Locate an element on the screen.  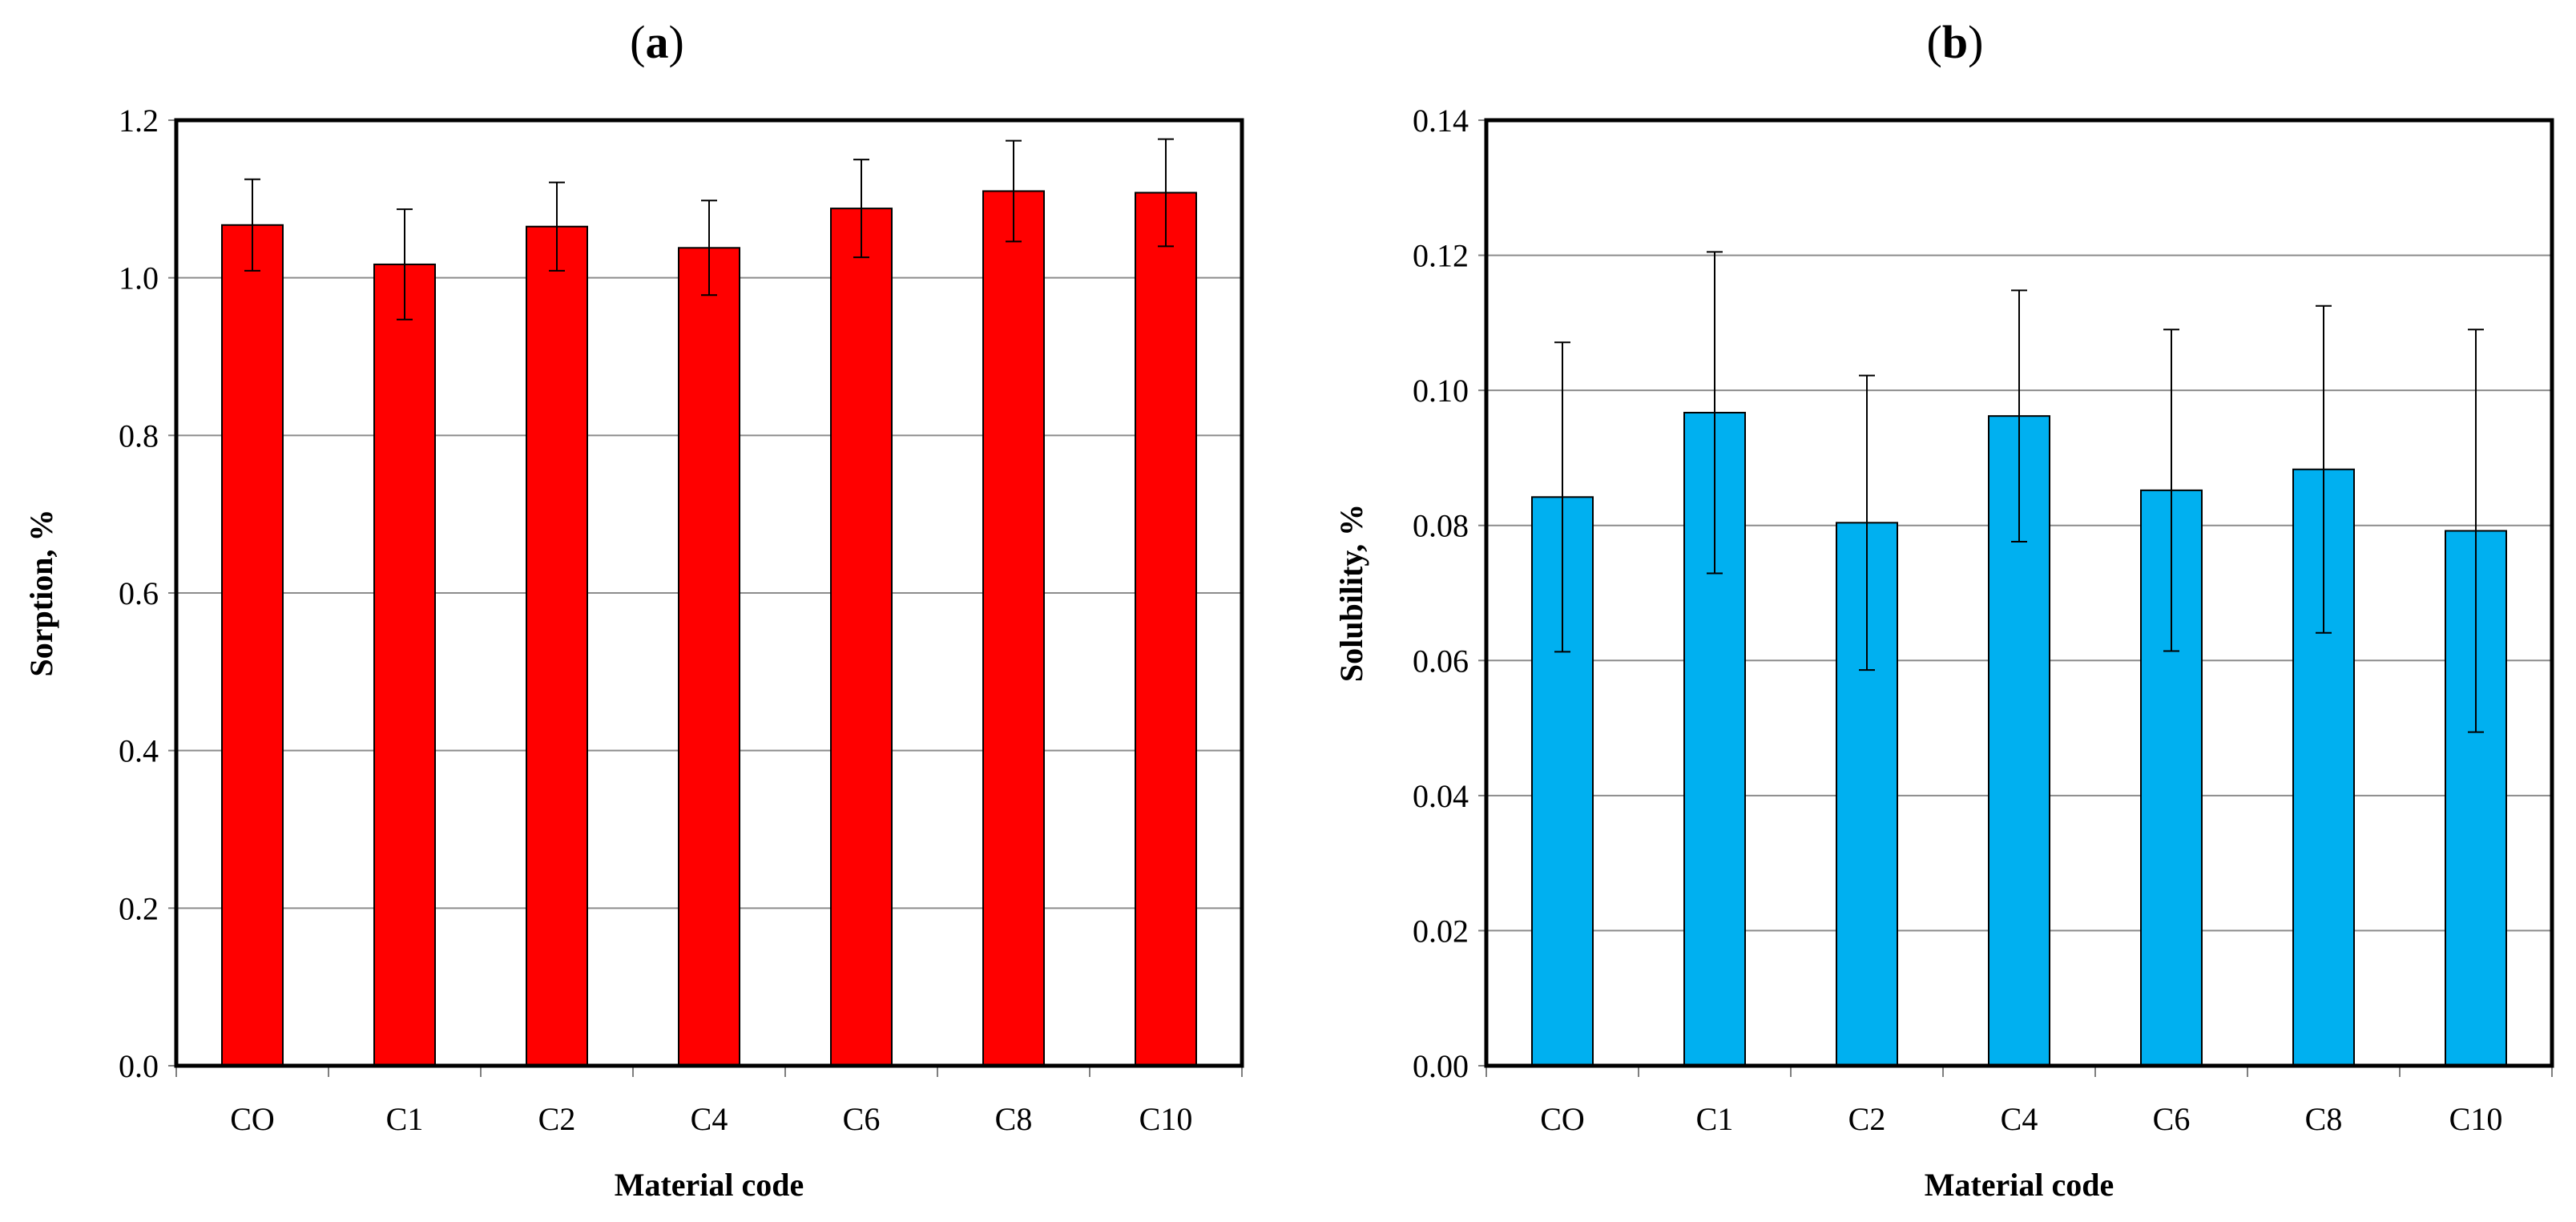
y-tick-label: 0.2 is located at coordinates (139, 908).